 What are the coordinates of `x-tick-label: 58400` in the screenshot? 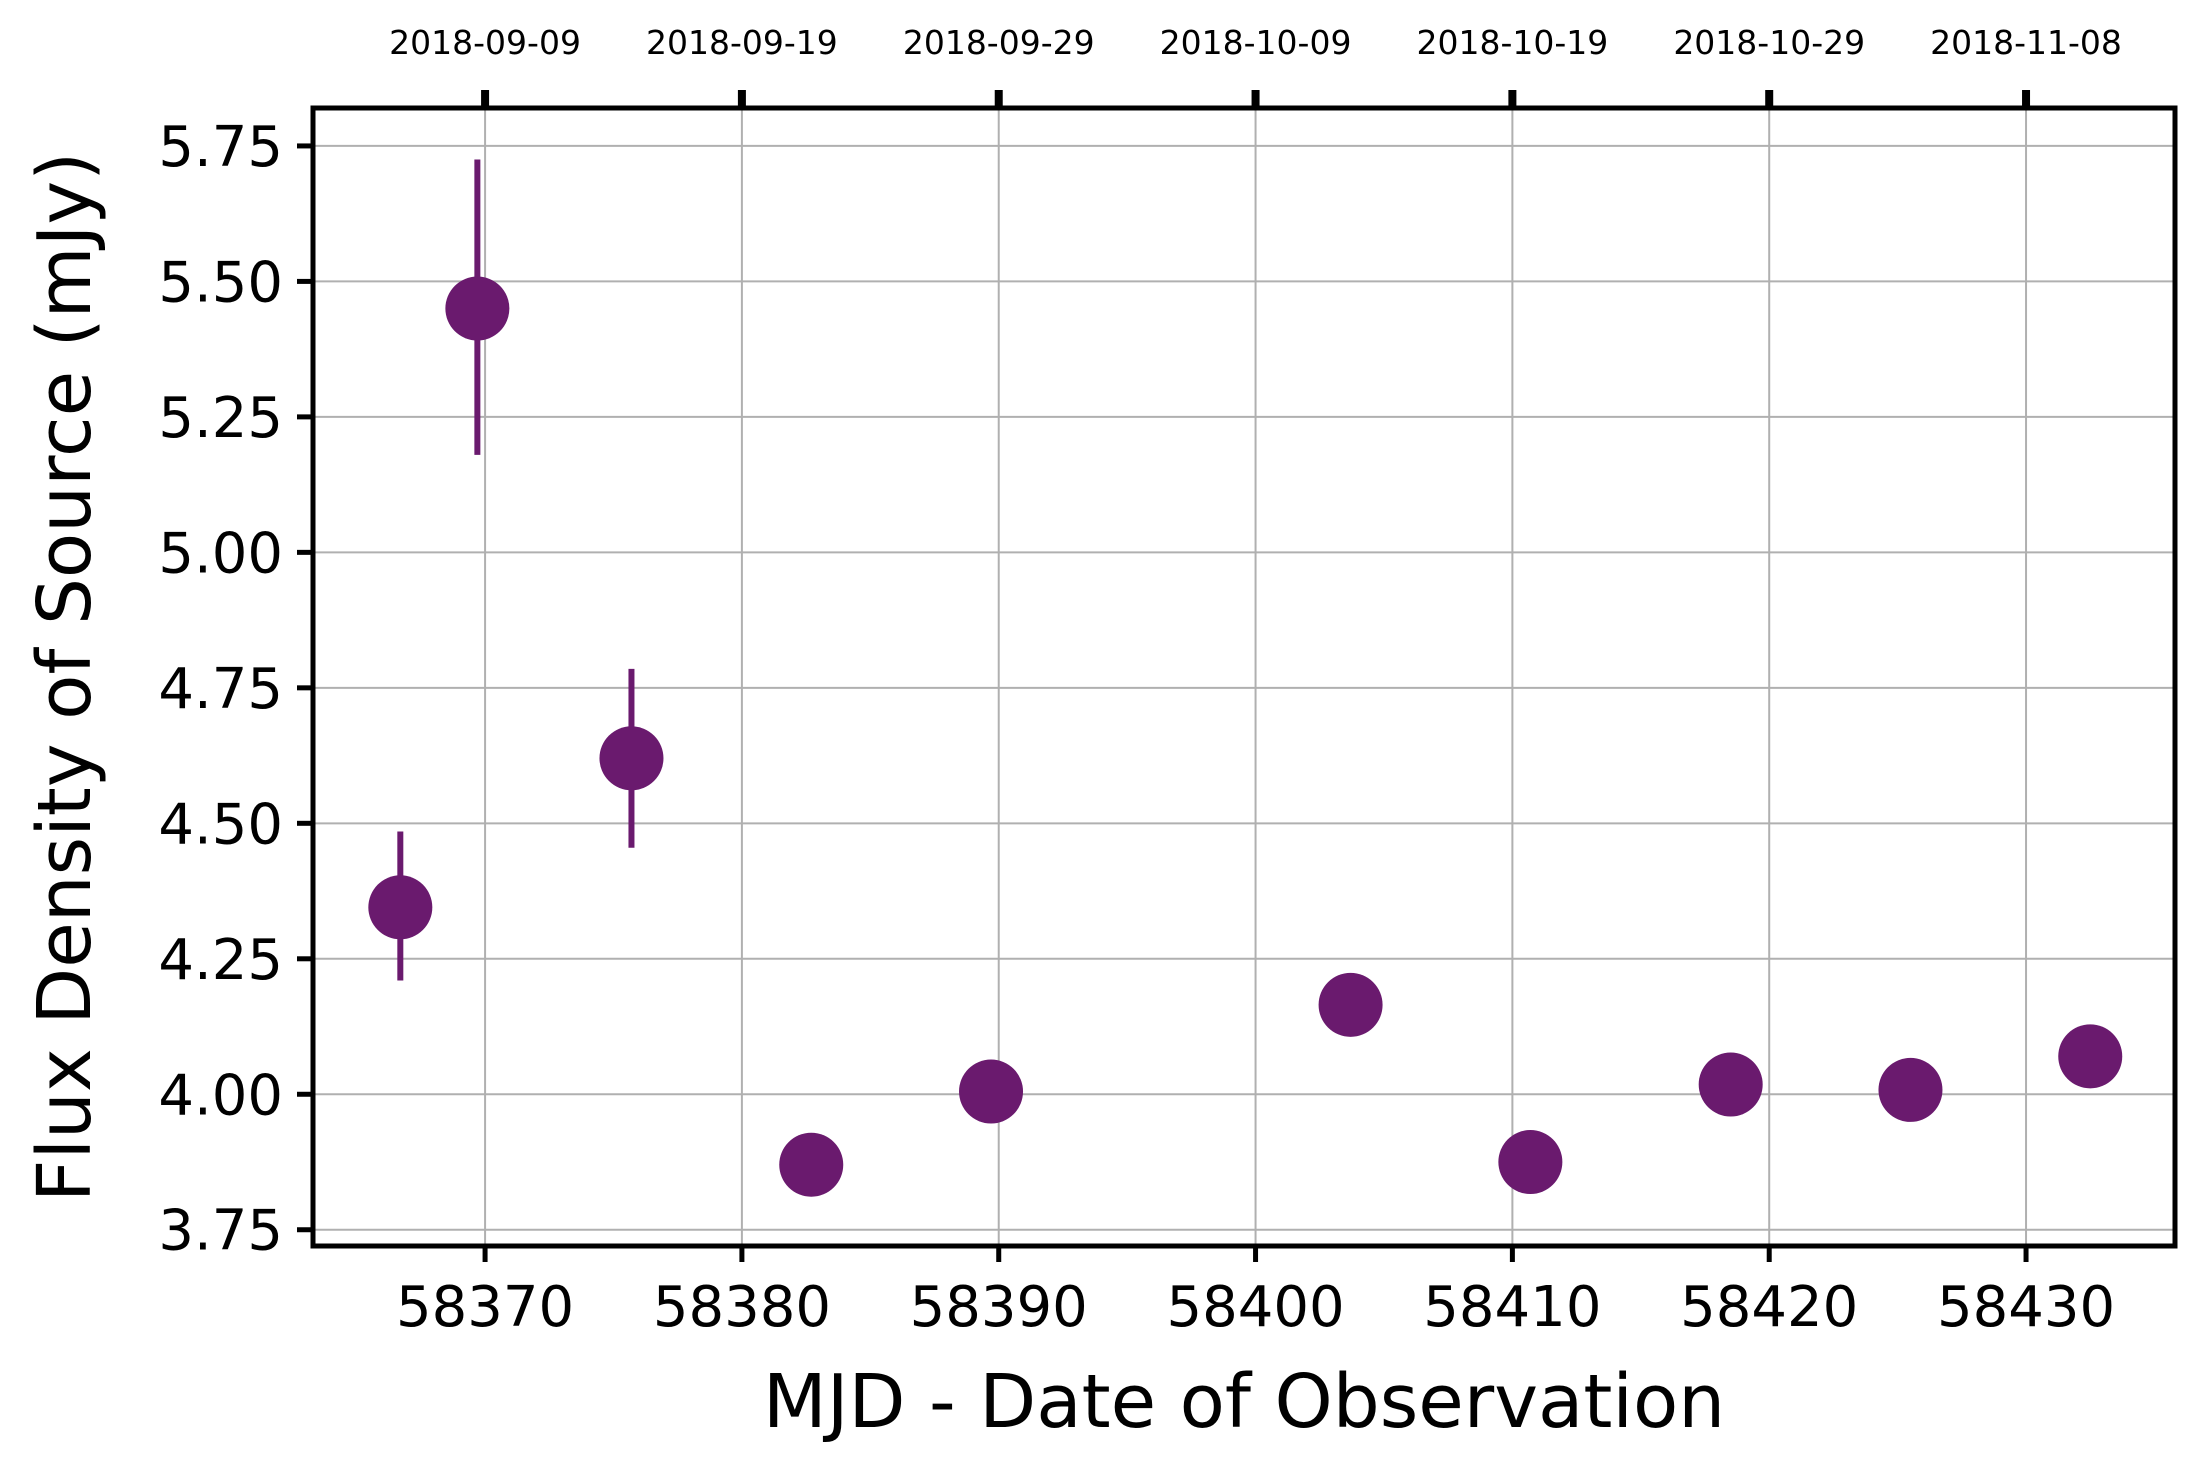 It's located at (1255, 1307).